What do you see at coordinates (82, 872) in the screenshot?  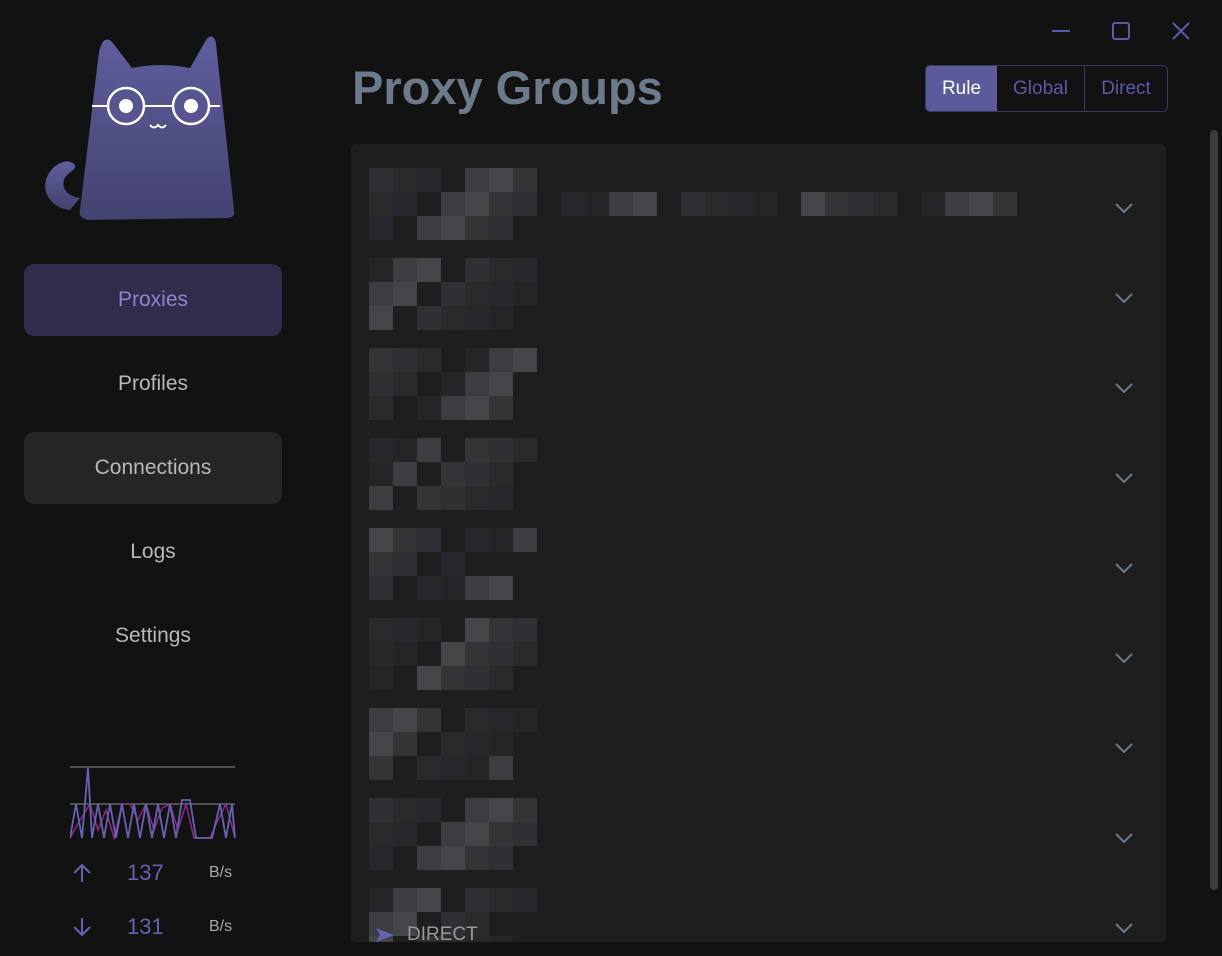 I see `arrow-up-icon` at bounding box center [82, 872].